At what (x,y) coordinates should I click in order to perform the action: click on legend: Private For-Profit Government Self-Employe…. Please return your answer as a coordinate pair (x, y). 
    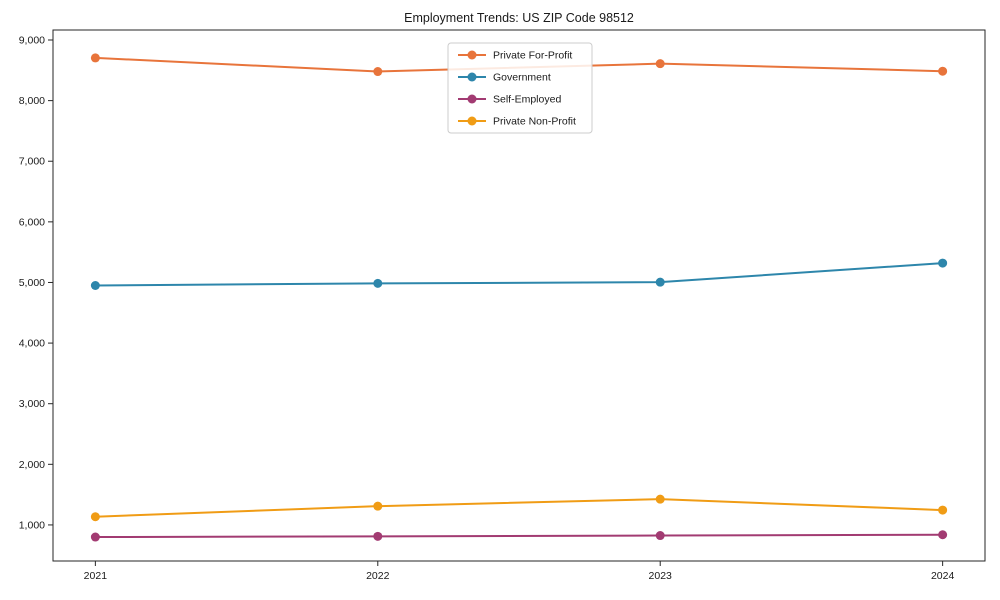
    Looking at the image, I should click on (520, 88).